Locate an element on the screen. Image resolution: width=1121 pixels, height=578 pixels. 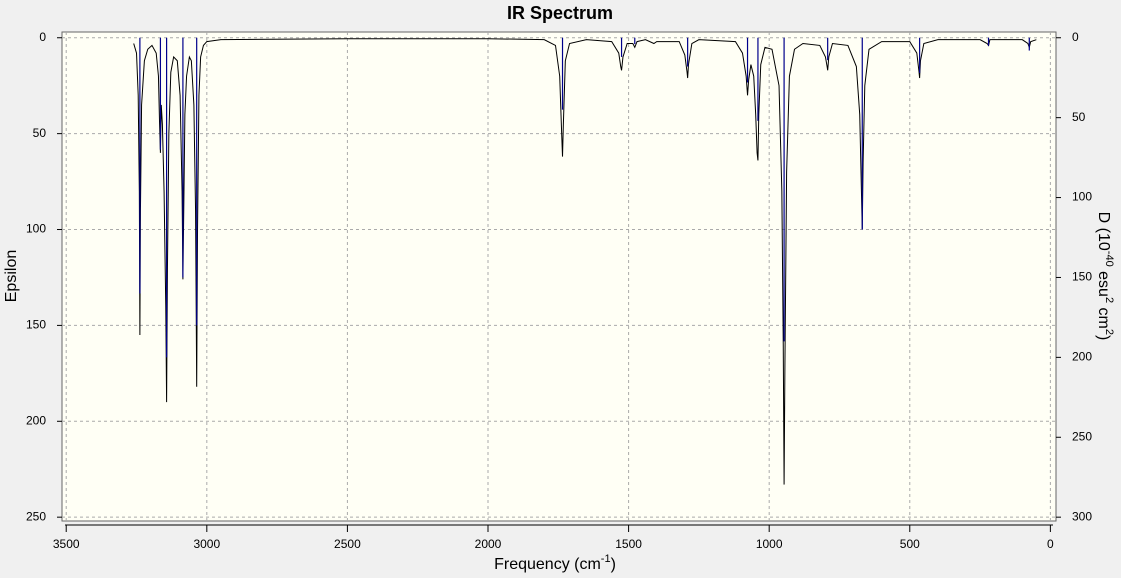
y2-axis-label: D (10-40 esu2 cm2) is located at coordinates (1105, 276).